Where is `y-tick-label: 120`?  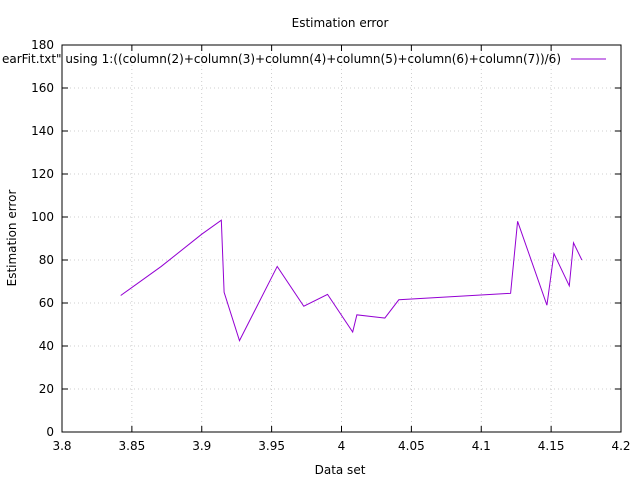
y-tick-label: 120 is located at coordinates (42, 174).